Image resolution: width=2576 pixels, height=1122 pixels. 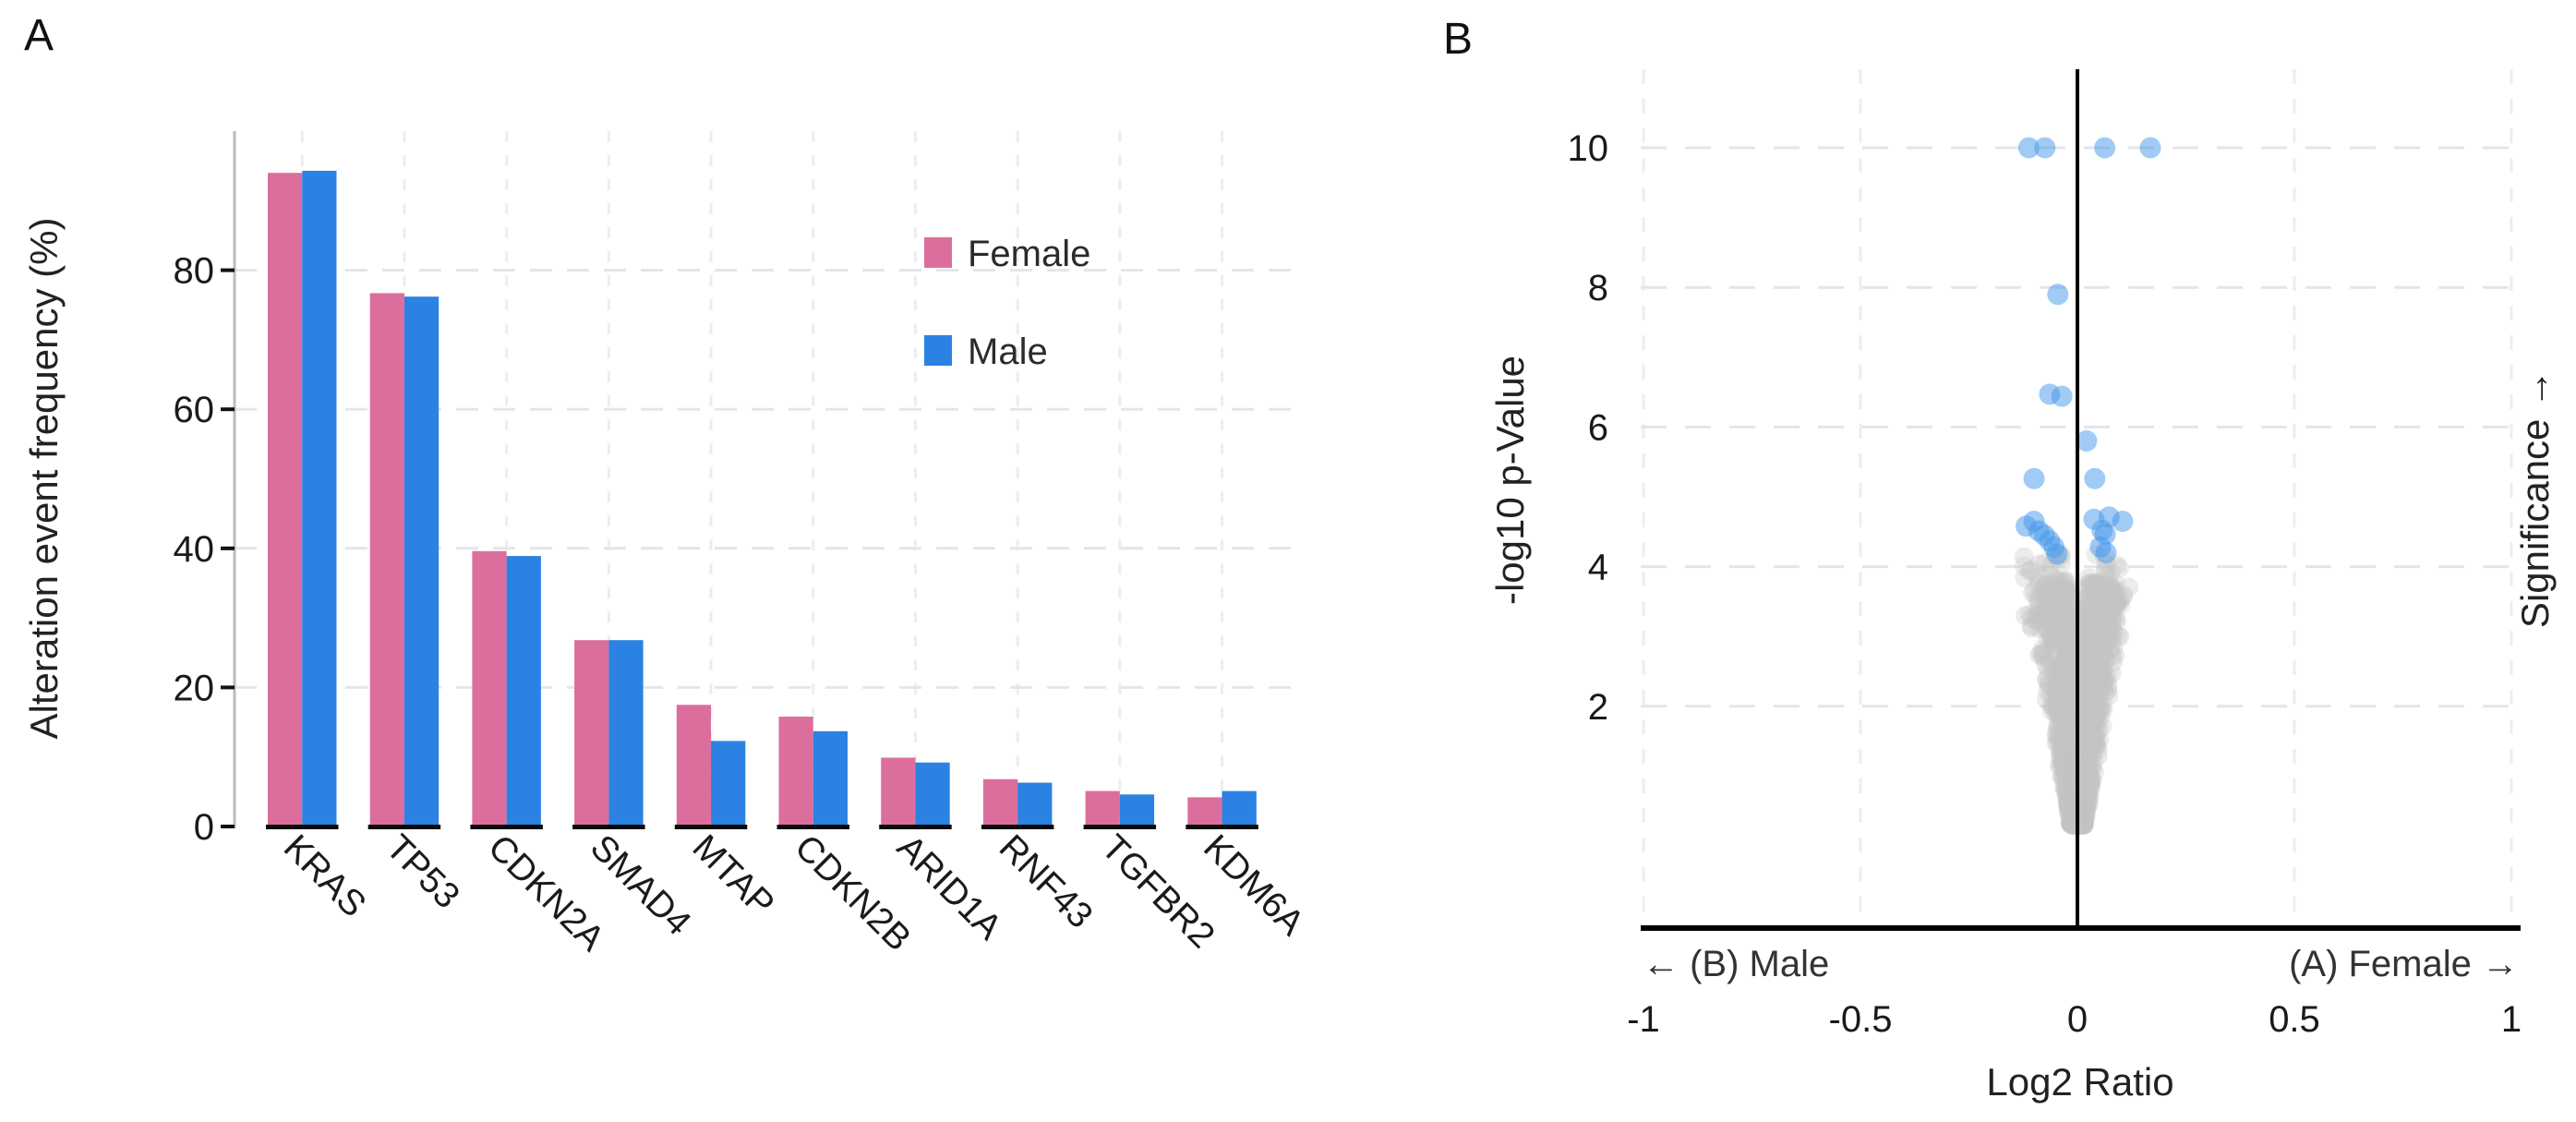 What do you see at coordinates (608, 827) in the screenshot?
I see `baseline-segment` at bounding box center [608, 827].